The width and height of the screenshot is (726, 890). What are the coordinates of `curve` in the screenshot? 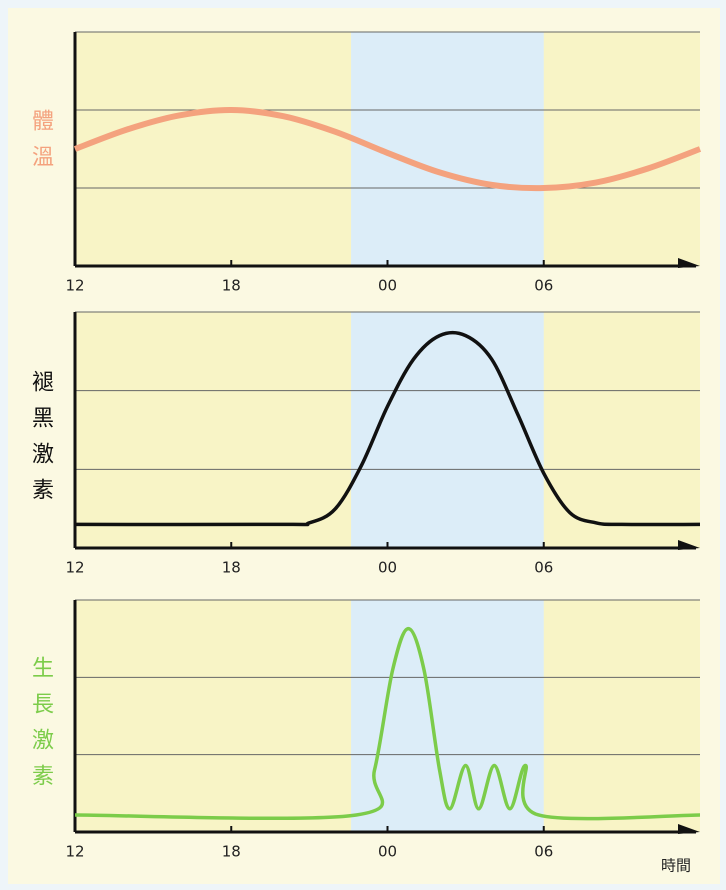 It's located at (387, 149).